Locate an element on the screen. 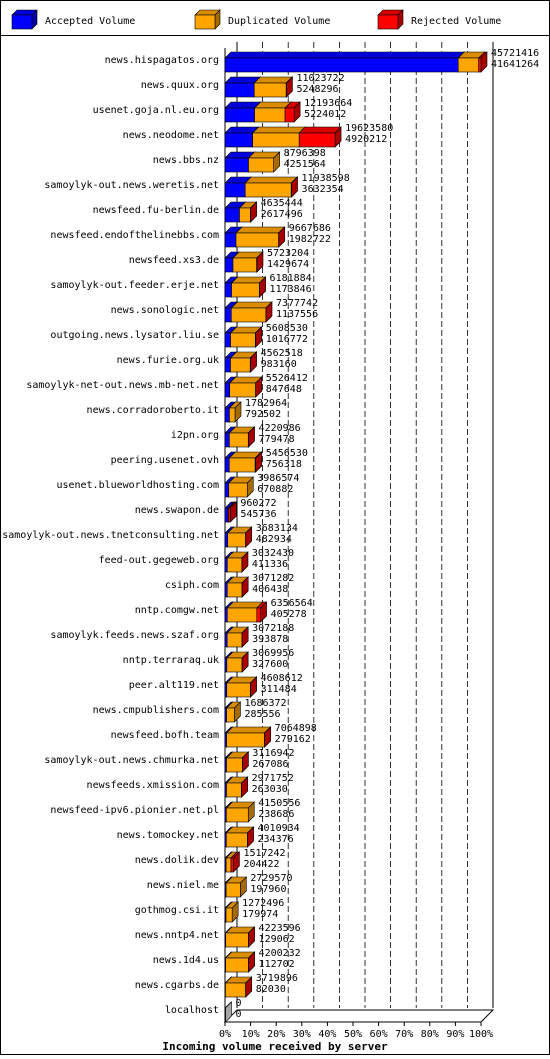 Image resolution: width=550 pixels, height=1059 pixels. accepted-value-label-27: 285556 is located at coordinates (262, 714).